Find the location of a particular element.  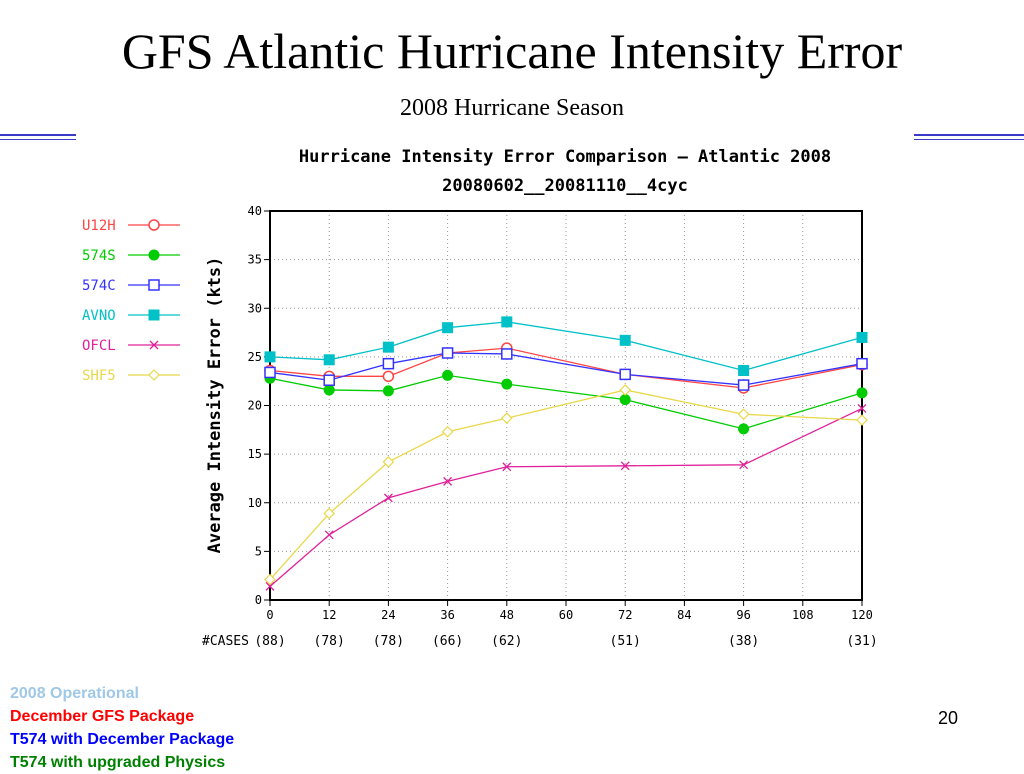

series-line-574c is located at coordinates (566, 369).